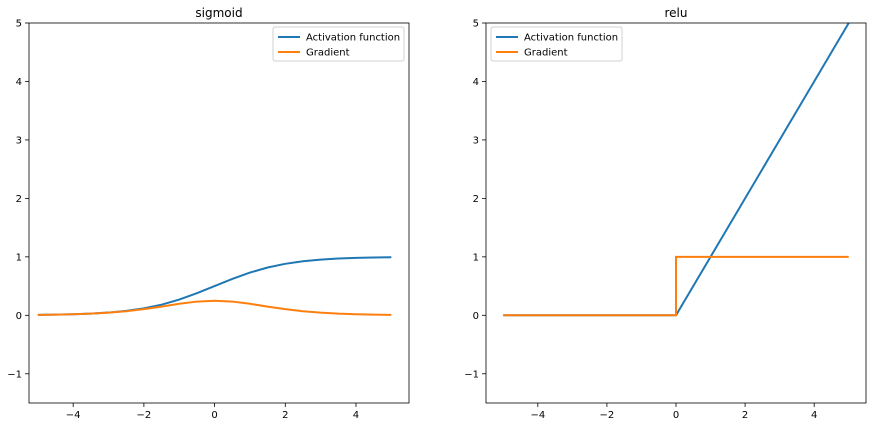  What do you see at coordinates (218, 13) in the screenshot?
I see `chart-title: sigmoid` at bounding box center [218, 13].